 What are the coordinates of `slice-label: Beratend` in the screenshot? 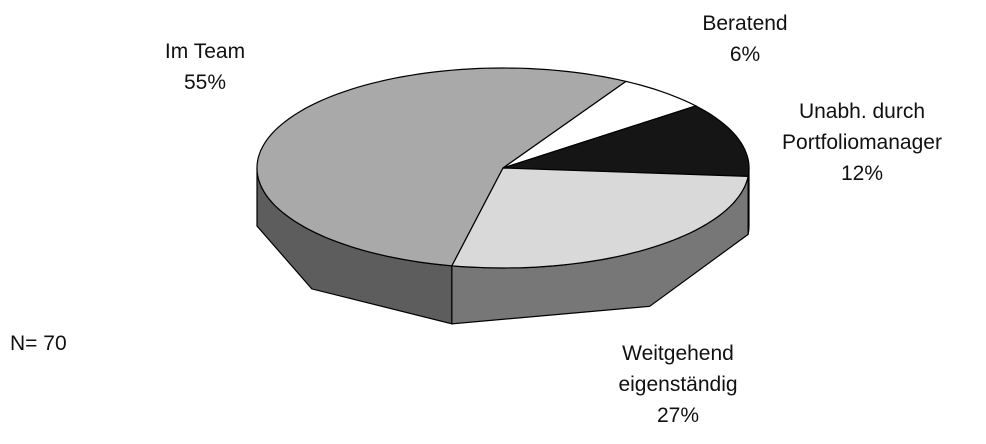 It's located at (744, 23).